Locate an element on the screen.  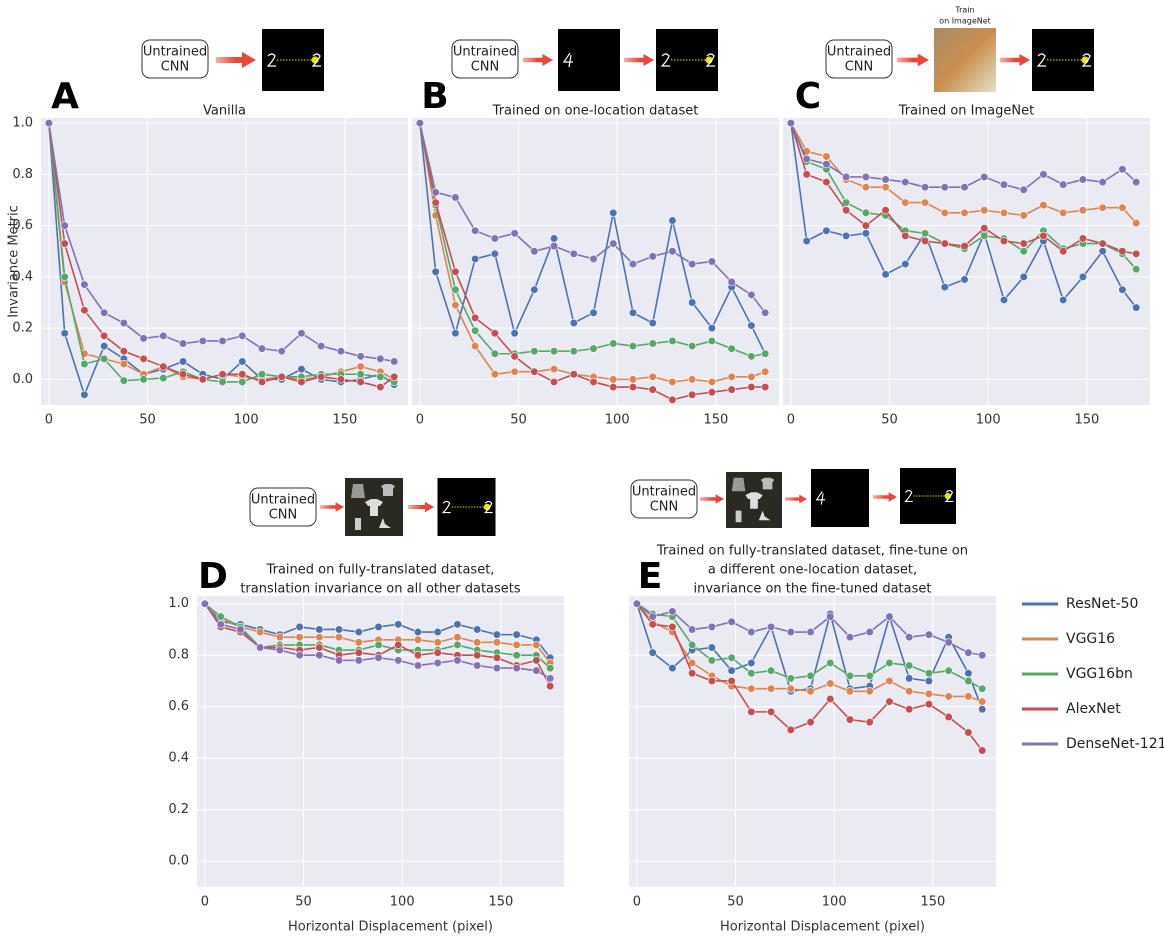
y-tick-label: 0.6 is located at coordinates (22, 225).